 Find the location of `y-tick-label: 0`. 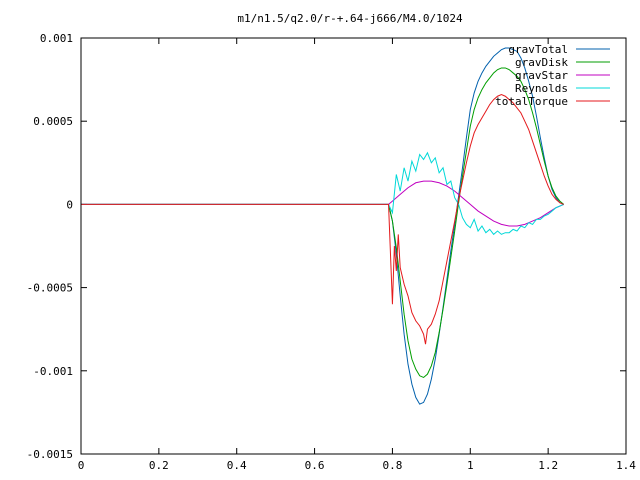

y-tick-label: 0 is located at coordinates (69, 204).